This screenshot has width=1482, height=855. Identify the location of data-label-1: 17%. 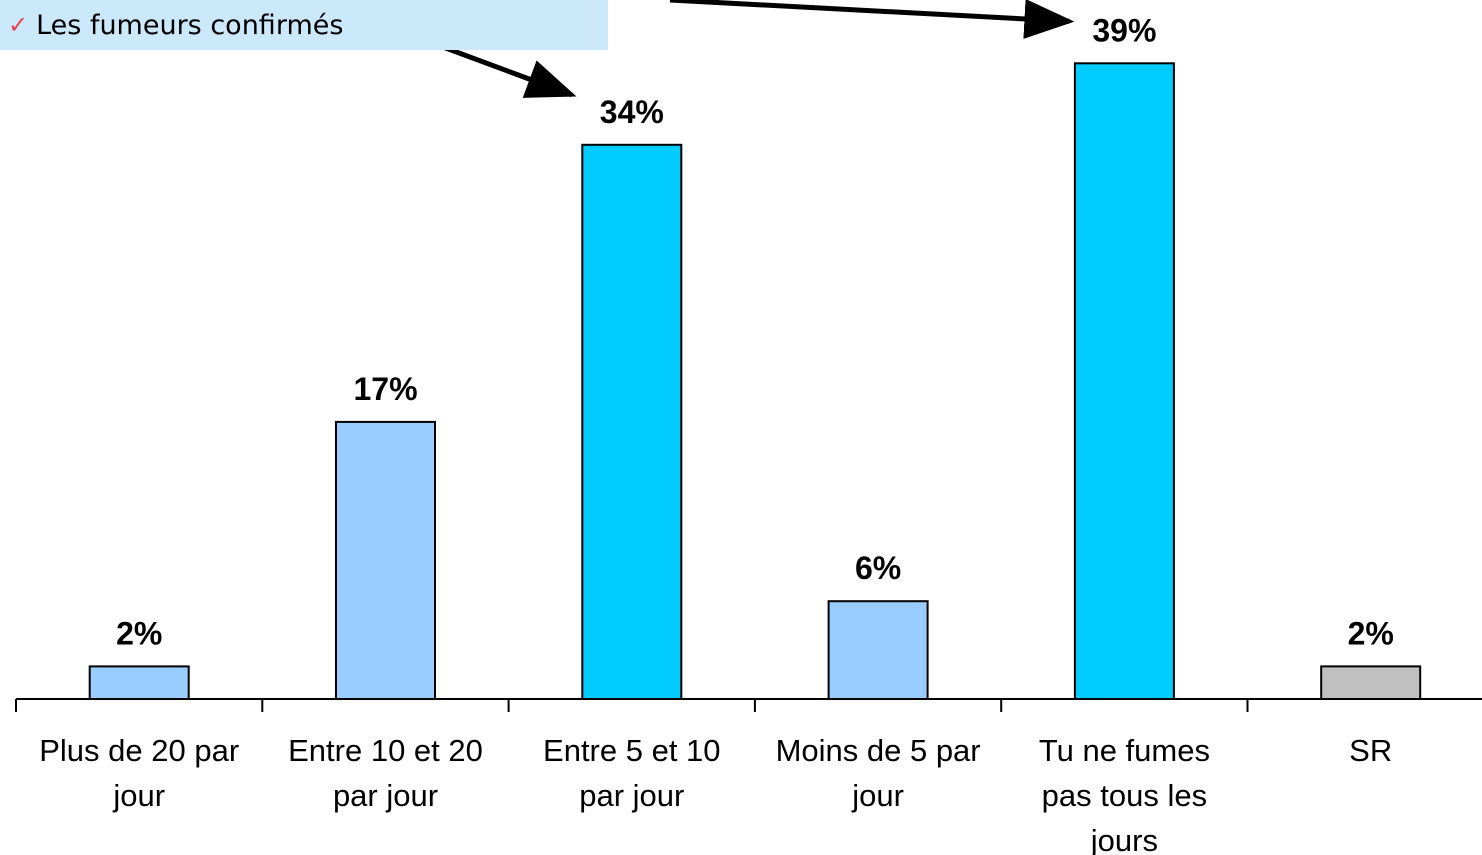
(385, 389).